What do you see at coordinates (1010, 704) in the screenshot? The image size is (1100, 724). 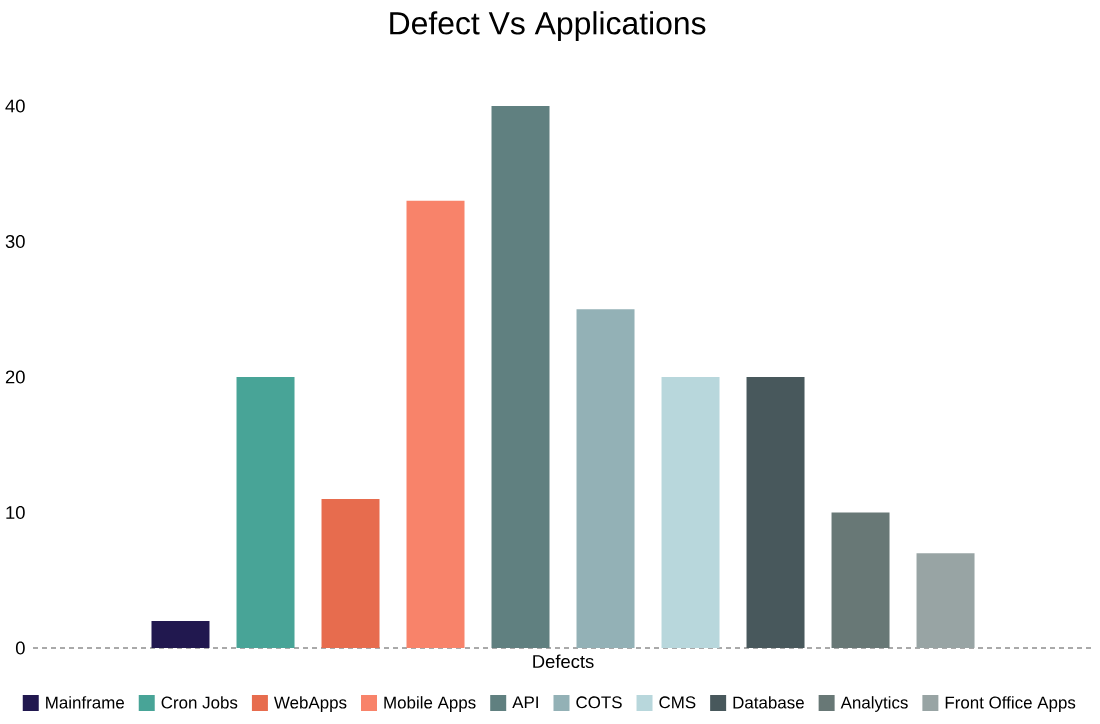 I see `legend-label: Front Office Apps` at bounding box center [1010, 704].